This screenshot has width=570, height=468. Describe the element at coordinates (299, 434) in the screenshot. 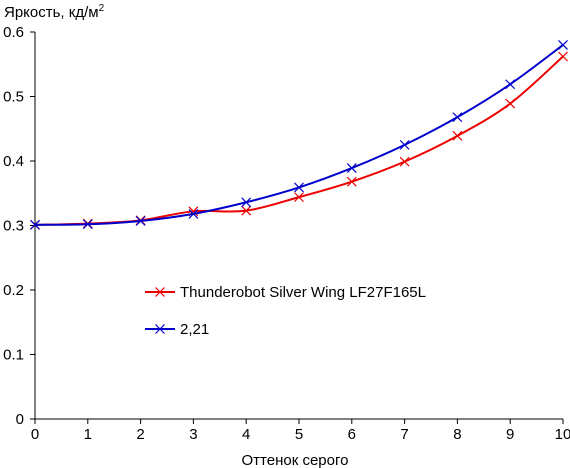

I see `x-tick-label: 5` at that location.